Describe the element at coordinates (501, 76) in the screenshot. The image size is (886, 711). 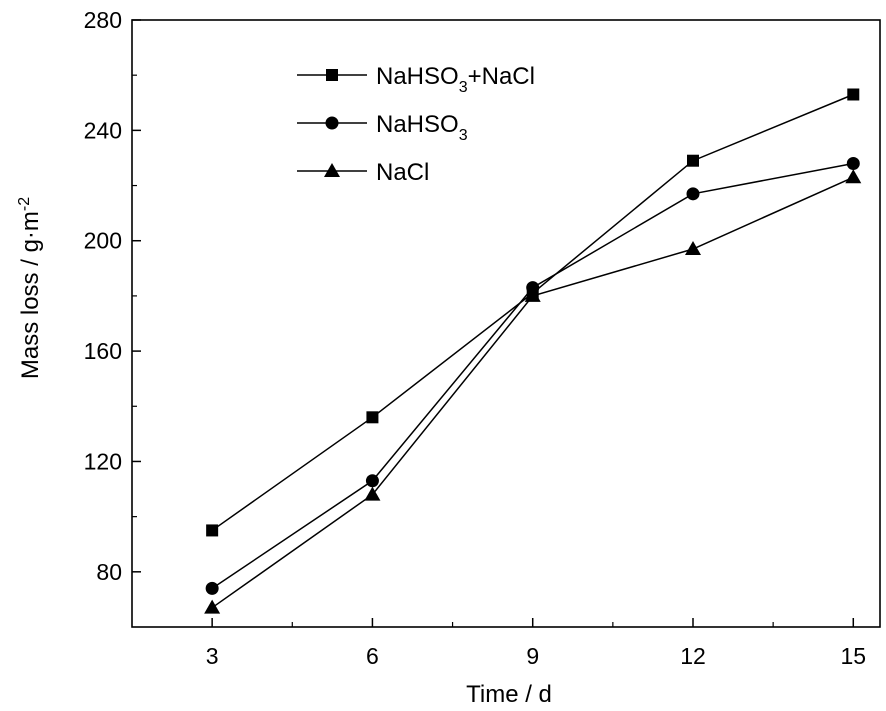
I see `legend-label-rest: +NaCl` at that location.